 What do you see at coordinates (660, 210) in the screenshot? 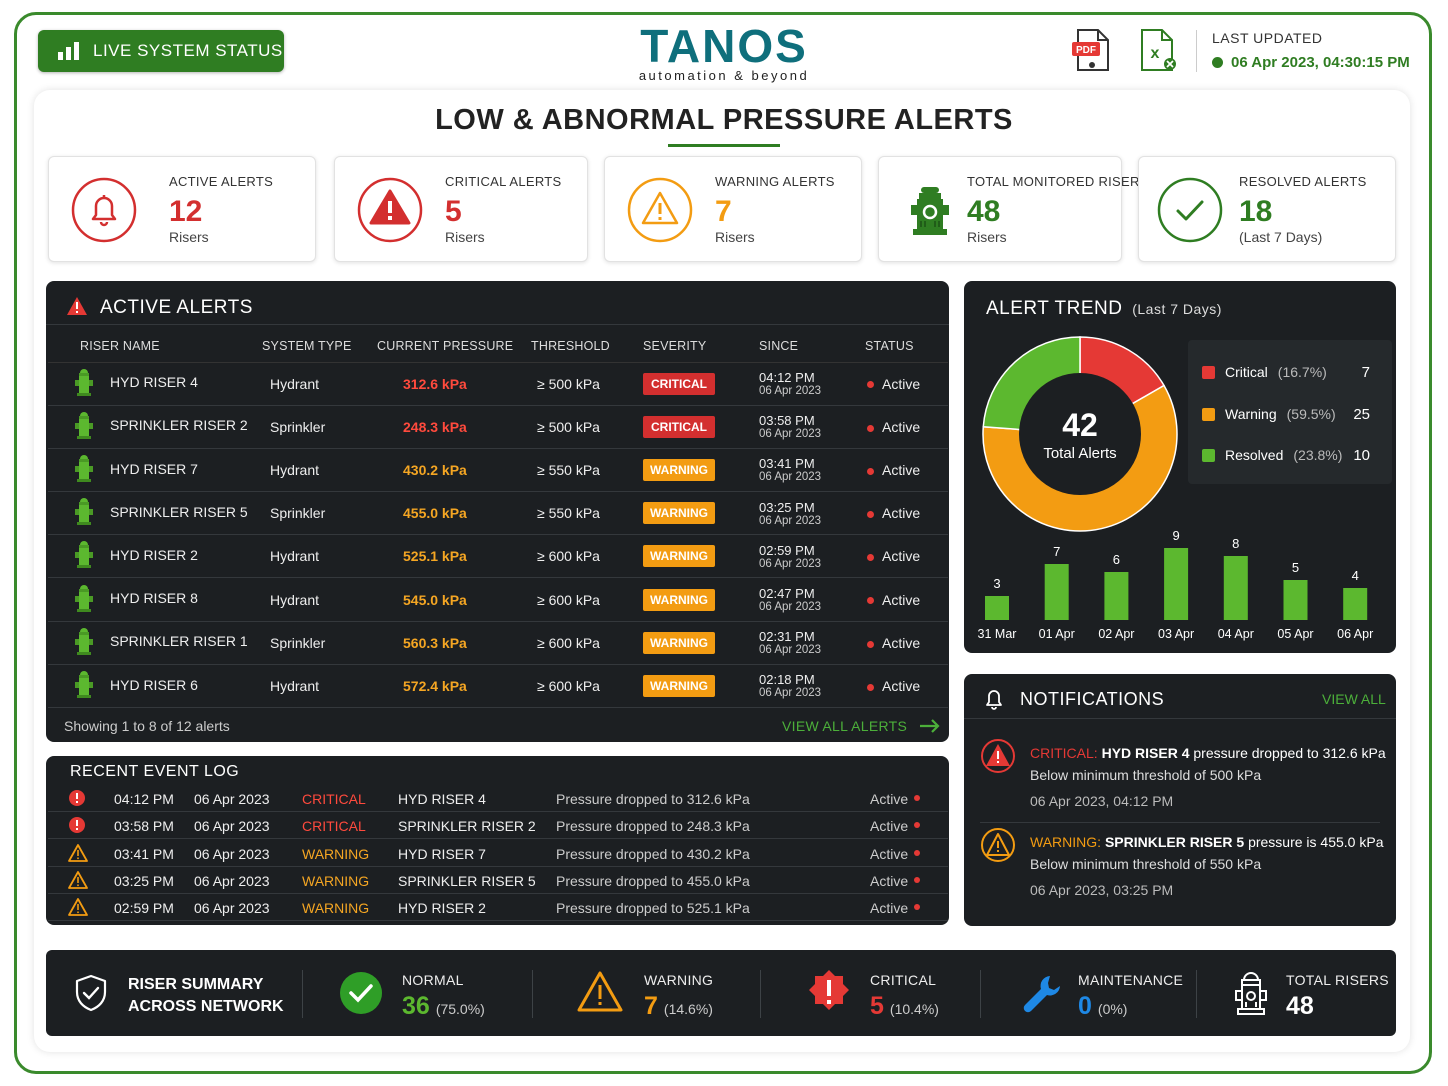
I see `warning-triangle-icon` at bounding box center [660, 210].